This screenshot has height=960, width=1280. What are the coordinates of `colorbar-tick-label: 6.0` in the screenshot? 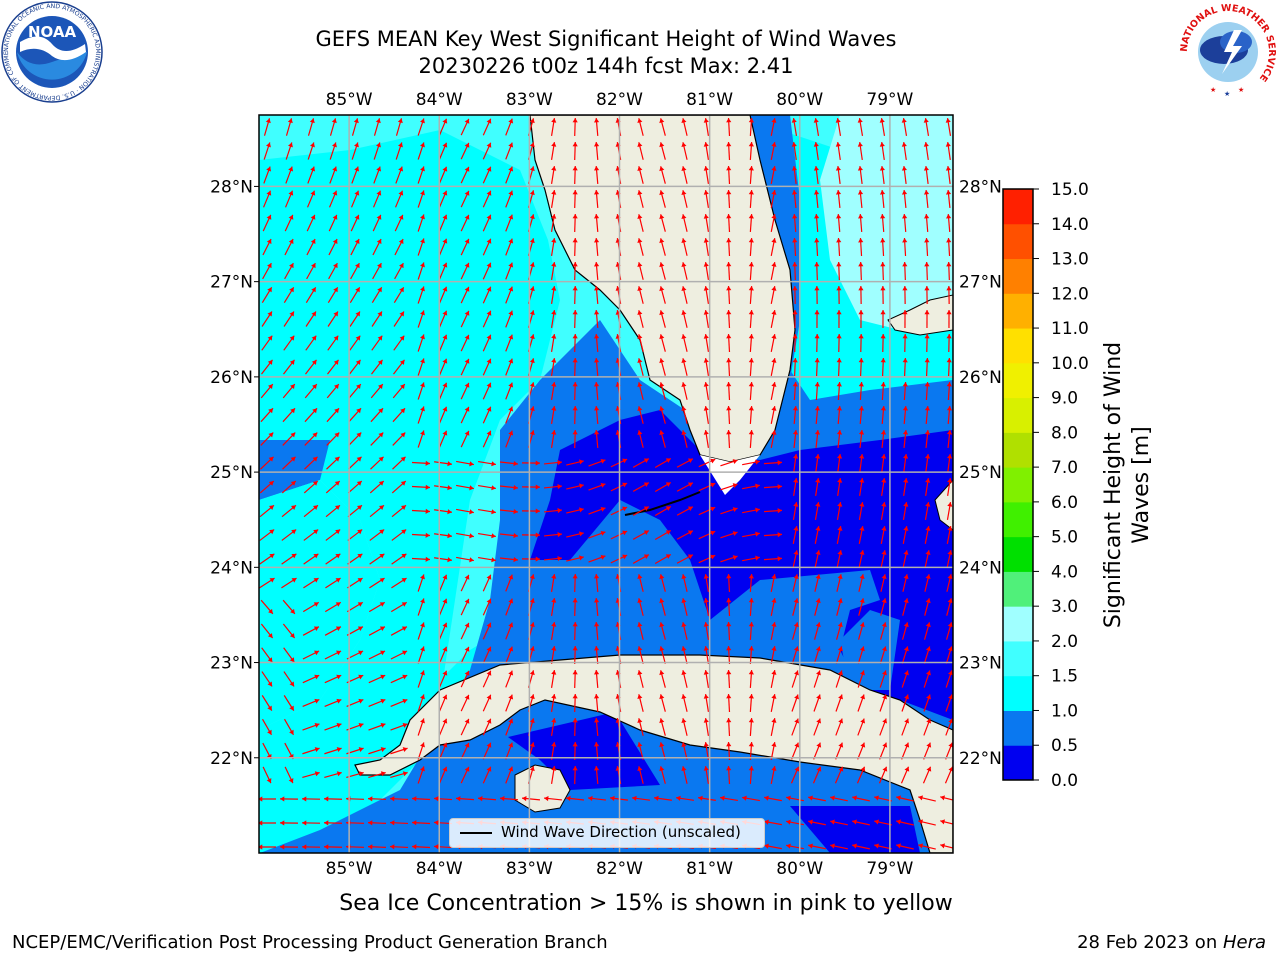 It's located at (1064, 503).